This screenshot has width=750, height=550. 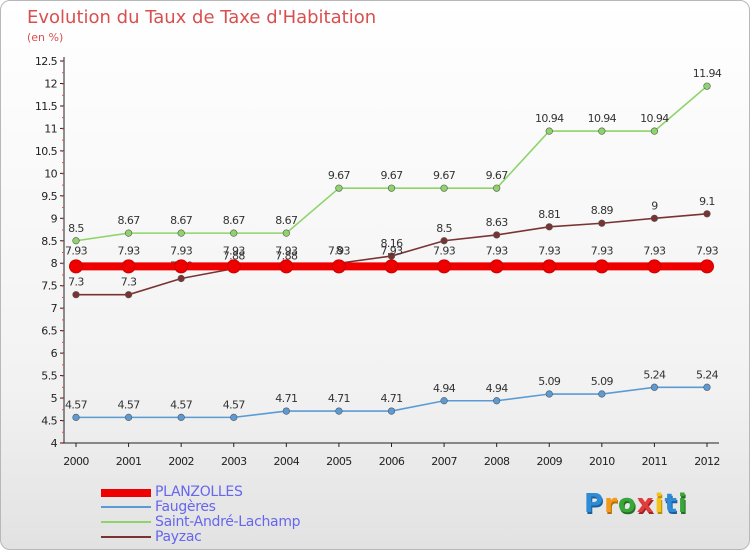 I want to click on chart-title: Evolution du Taux de Taxe d'Habitation, so click(x=202, y=17).